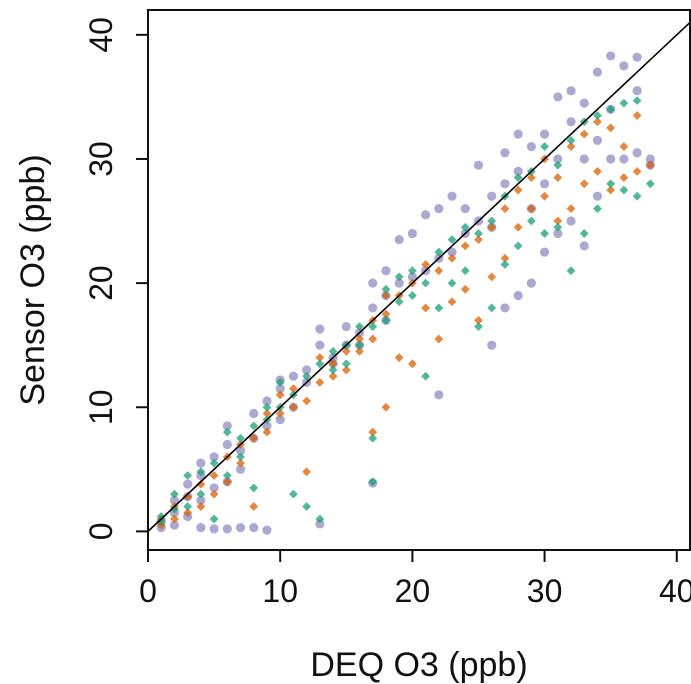 The width and height of the screenshot is (691, 684). What do you see at coordinates (101, 35) in the screenshot?
I see `y-tick-label: 40` at bounding box center [101, 35].